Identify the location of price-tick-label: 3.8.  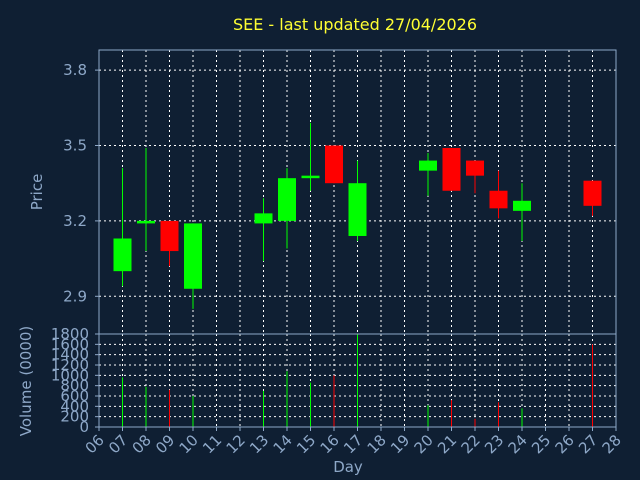
(75, 70).